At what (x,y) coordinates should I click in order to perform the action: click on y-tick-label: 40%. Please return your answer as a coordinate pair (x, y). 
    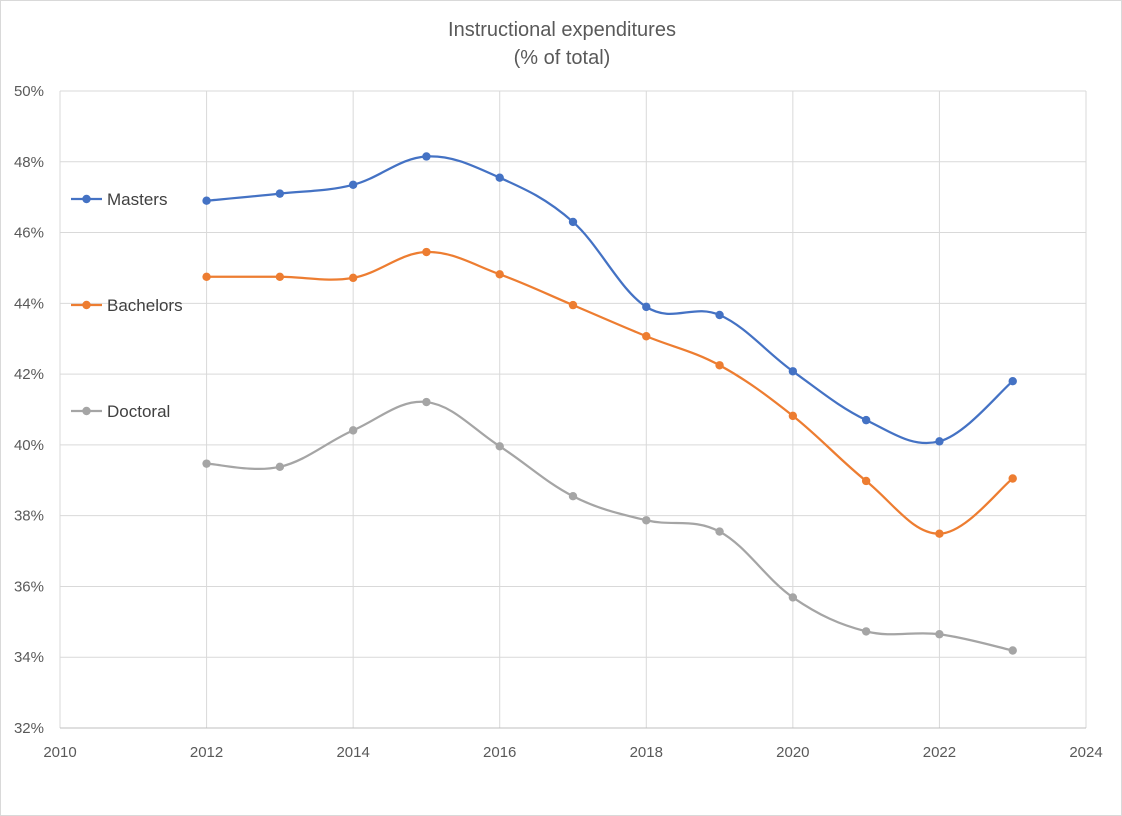
    Looking at the image, I should click on (29, 445).